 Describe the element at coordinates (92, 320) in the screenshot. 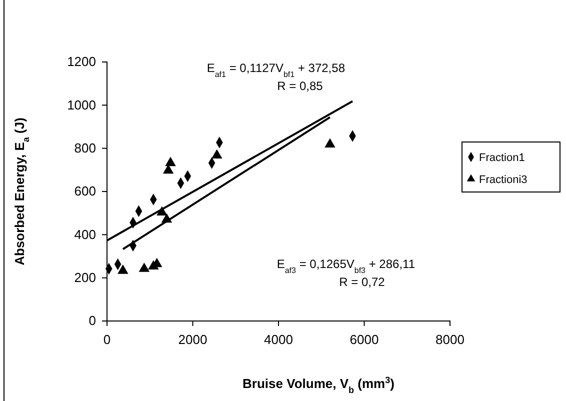

I see `y-tick-label: 0` at that location.